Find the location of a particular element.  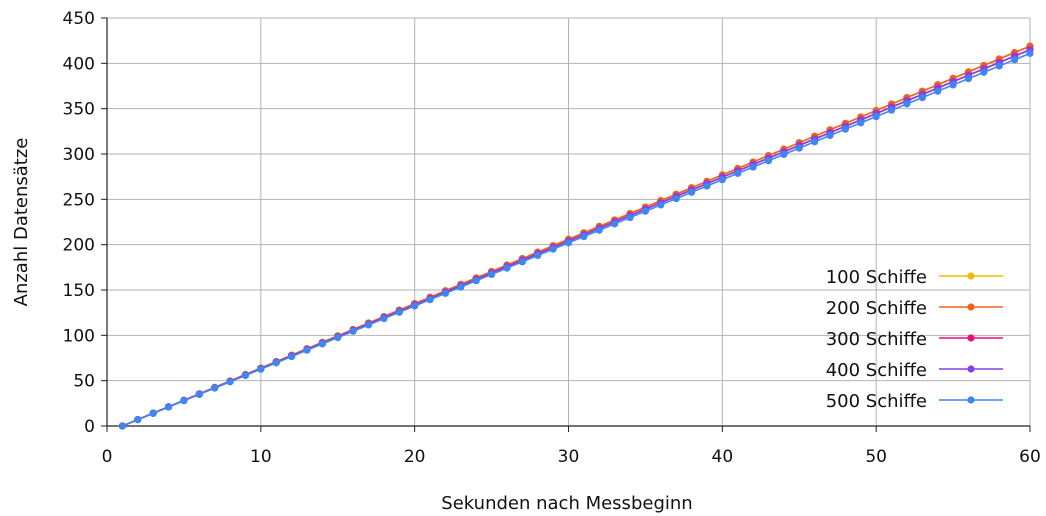

y-tick-label: 300 is located at coordinates (79, 155).